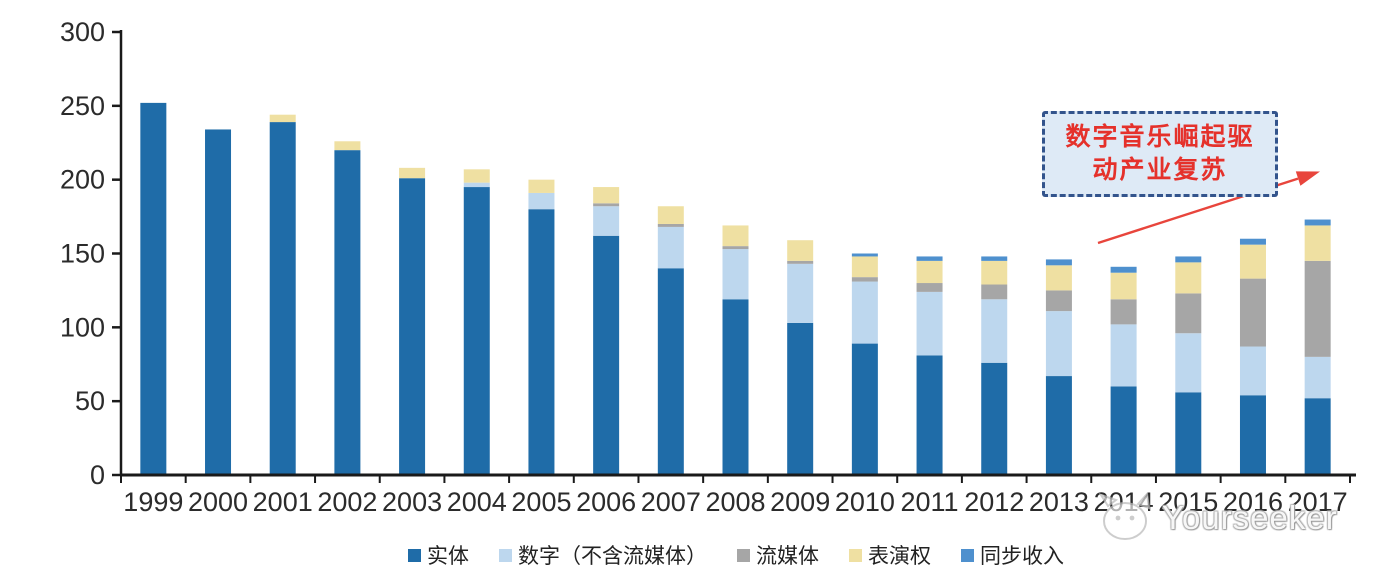  What do you see at coordinates (477, 502) in the screenshot?
I see `x-axis-label: 2004` at bounding box center [477, 502].